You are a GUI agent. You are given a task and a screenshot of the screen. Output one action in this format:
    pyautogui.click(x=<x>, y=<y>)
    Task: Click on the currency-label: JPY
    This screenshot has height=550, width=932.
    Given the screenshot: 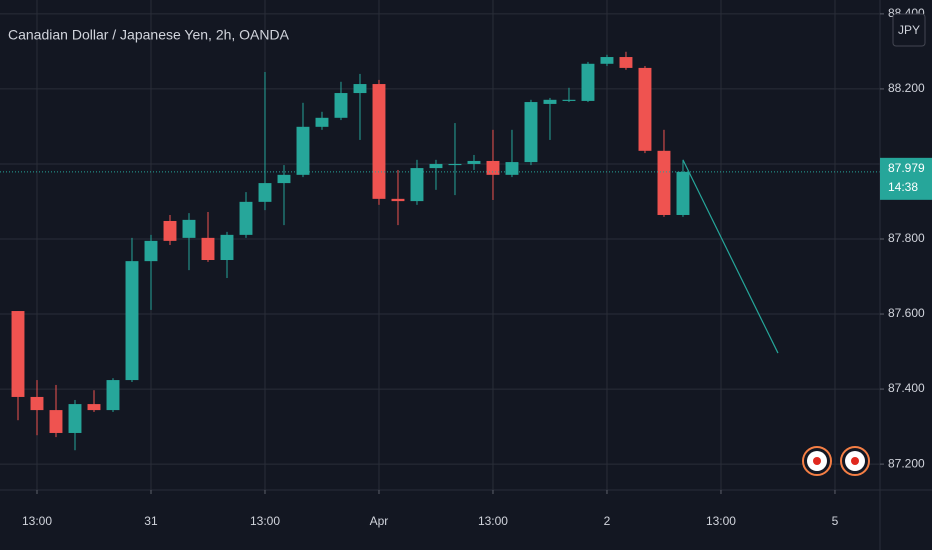 What is the action you would take?
    pyautogui.click(x=909, y=30)
    